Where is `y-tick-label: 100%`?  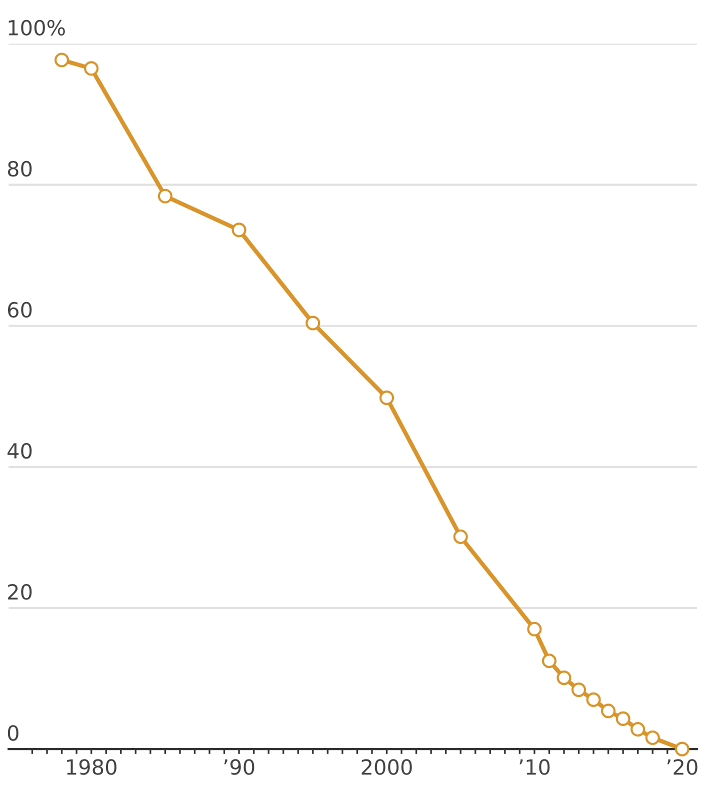 y-tick-label: 100% is located at coordinates (36, 28).